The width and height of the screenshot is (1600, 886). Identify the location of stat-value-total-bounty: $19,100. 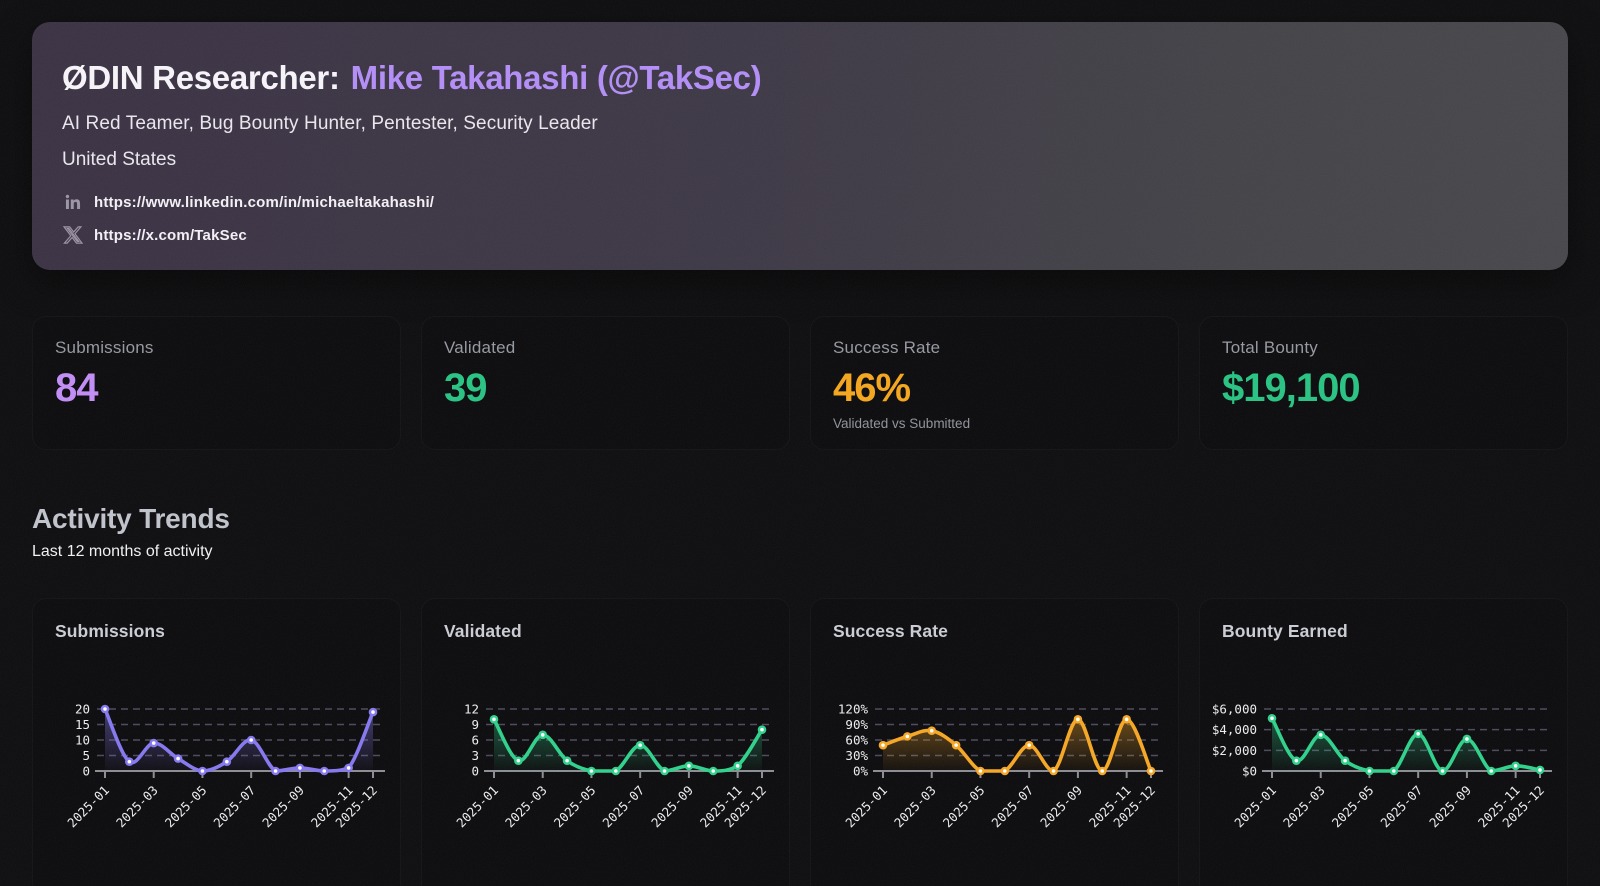
(1291, 388).